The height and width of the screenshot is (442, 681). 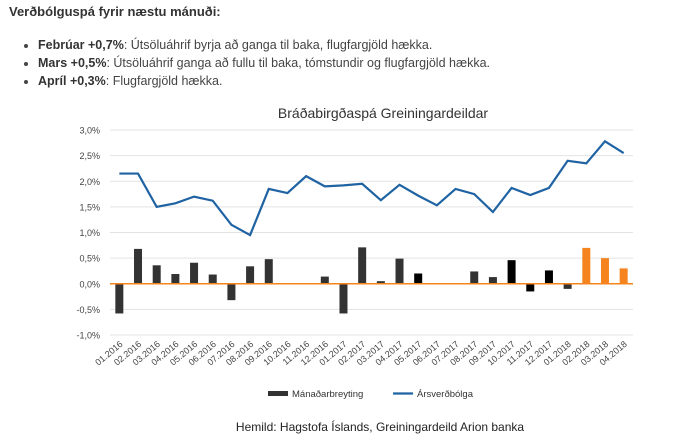 I want to click on heading: Verðbólguspá fyrir næstu mánuði:, so click(x=115, y=11).